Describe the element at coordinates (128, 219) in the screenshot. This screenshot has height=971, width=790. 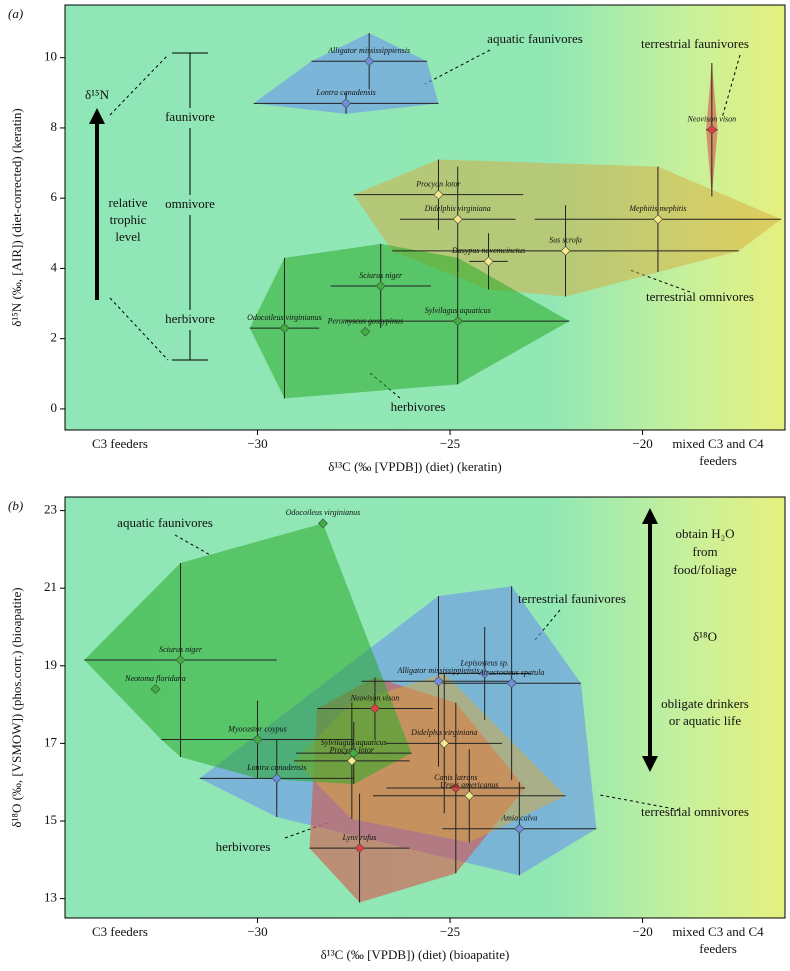
I see `annotation: trophic` at that location.